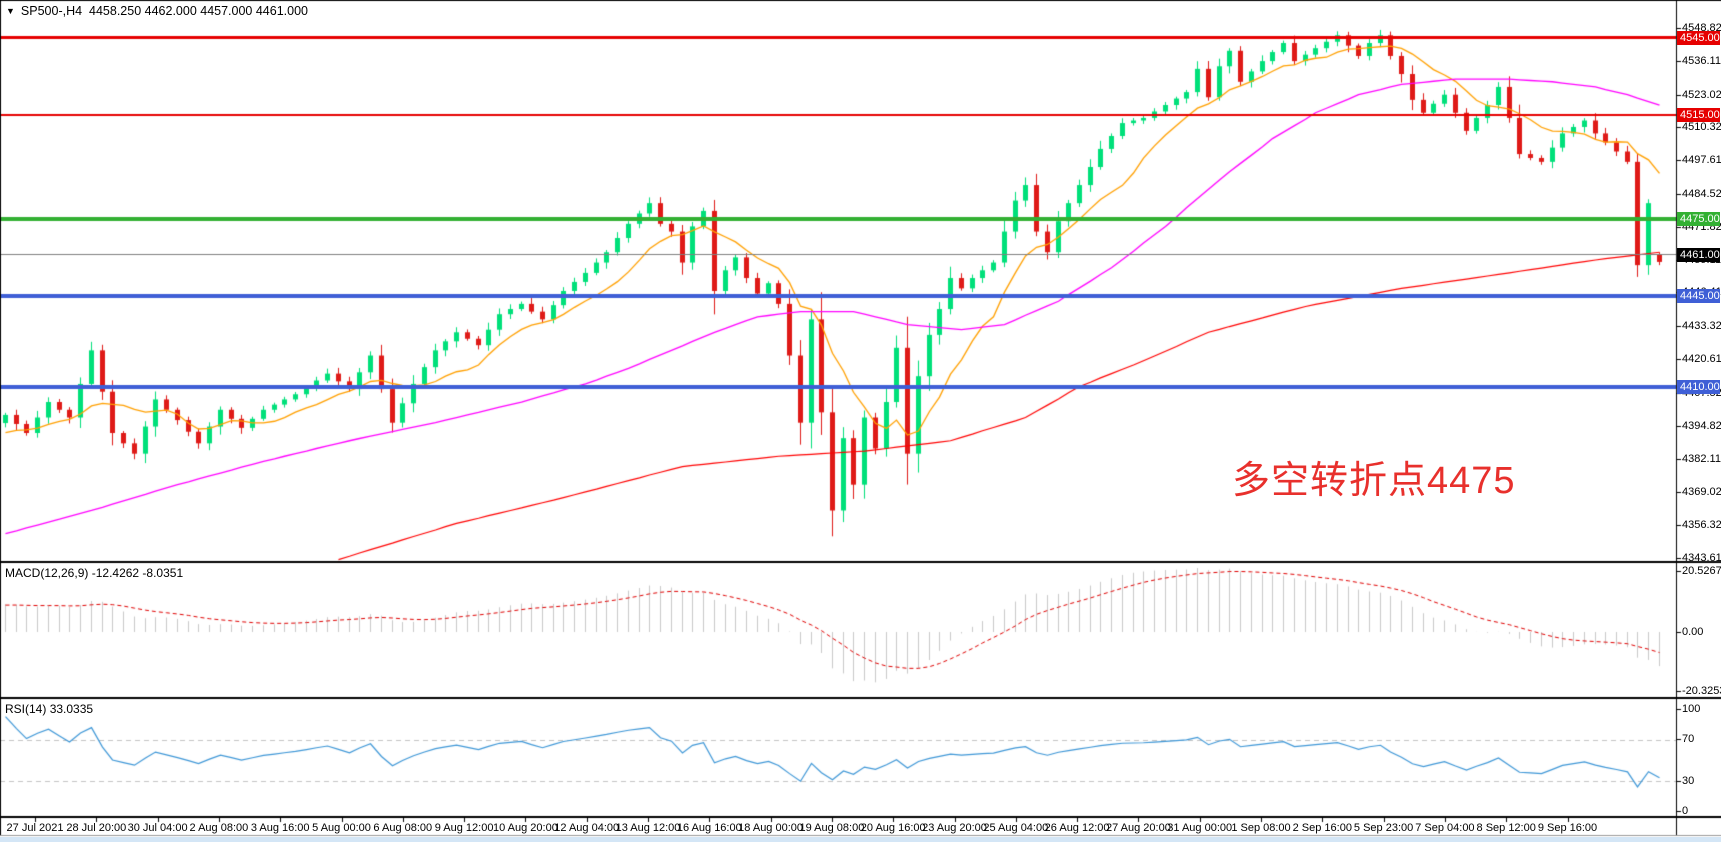 The height and width of the screenshot is (842, 1721). What do you see at coordinates (1701, 571) in the screenshot?
I see `macd-scale-label: 20.5267` at bounding box center [1701, 571].